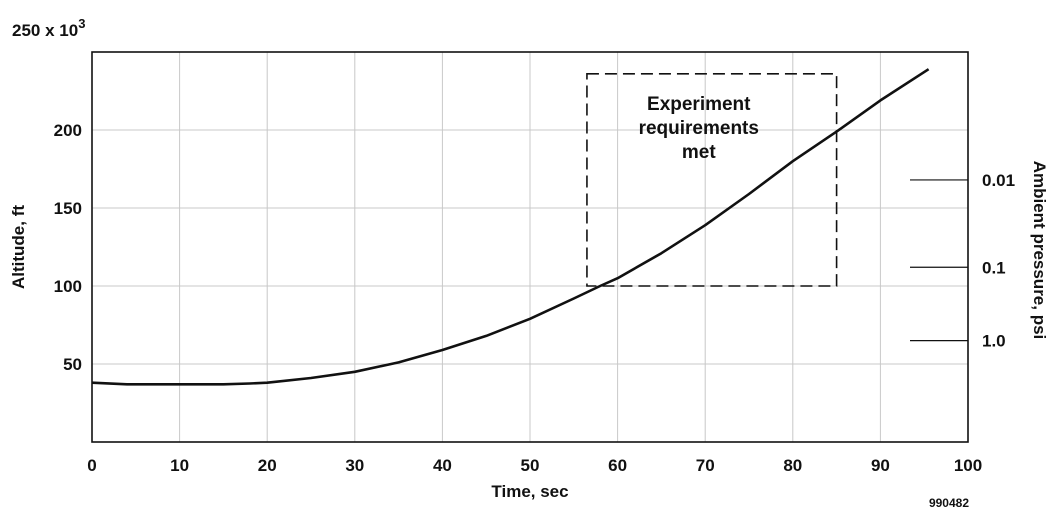  What do you see at coordinates (998, 180) in the screenshot?
I see `y2-tick-label-0.01: 0.01` at bounding box center [998, 180].